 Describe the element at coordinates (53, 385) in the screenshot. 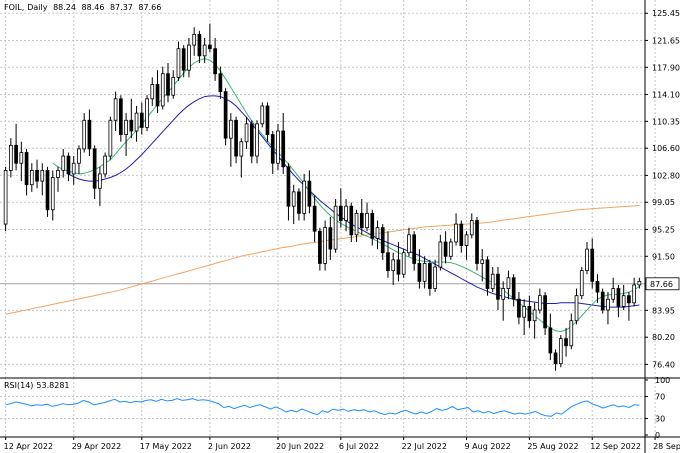

I see `rsi-value: 53.8281` at that location.